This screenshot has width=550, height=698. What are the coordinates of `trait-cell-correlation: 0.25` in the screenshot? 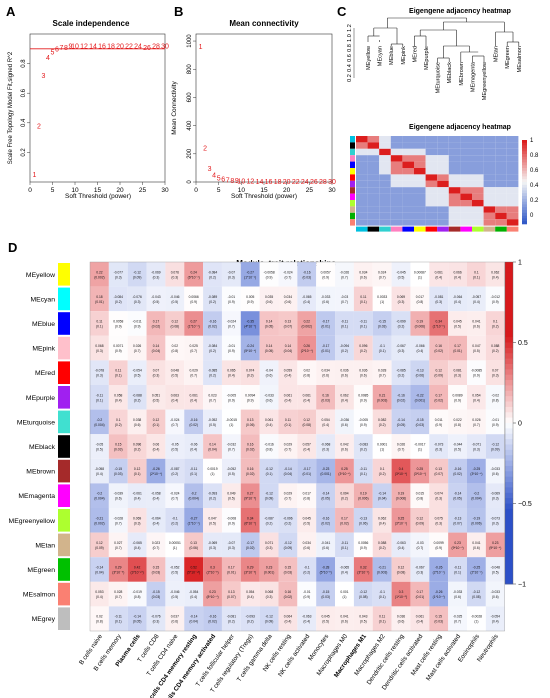 It's located at (344, 469).